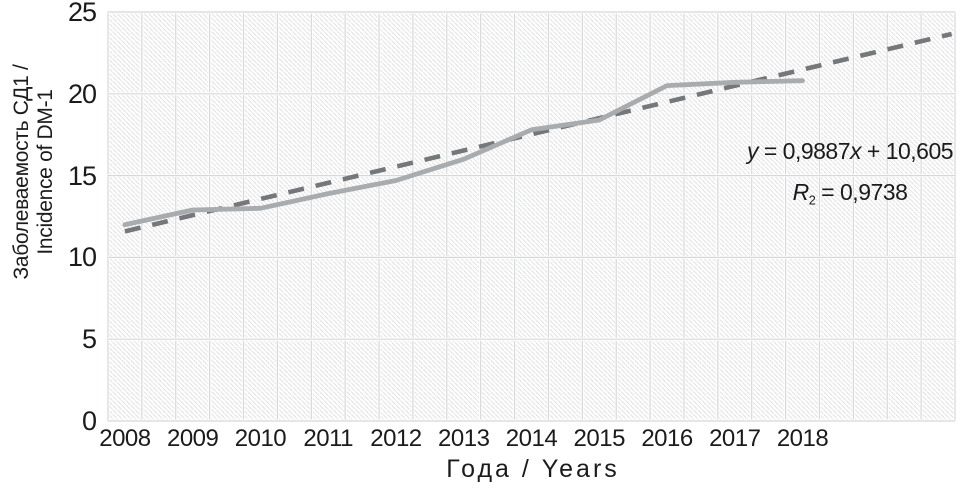 The width and height of the screenshot is (964, 488). Describe the element at coordinates (125, 438) in the screenshot. I see `x-tick-label: 2008` at that location.